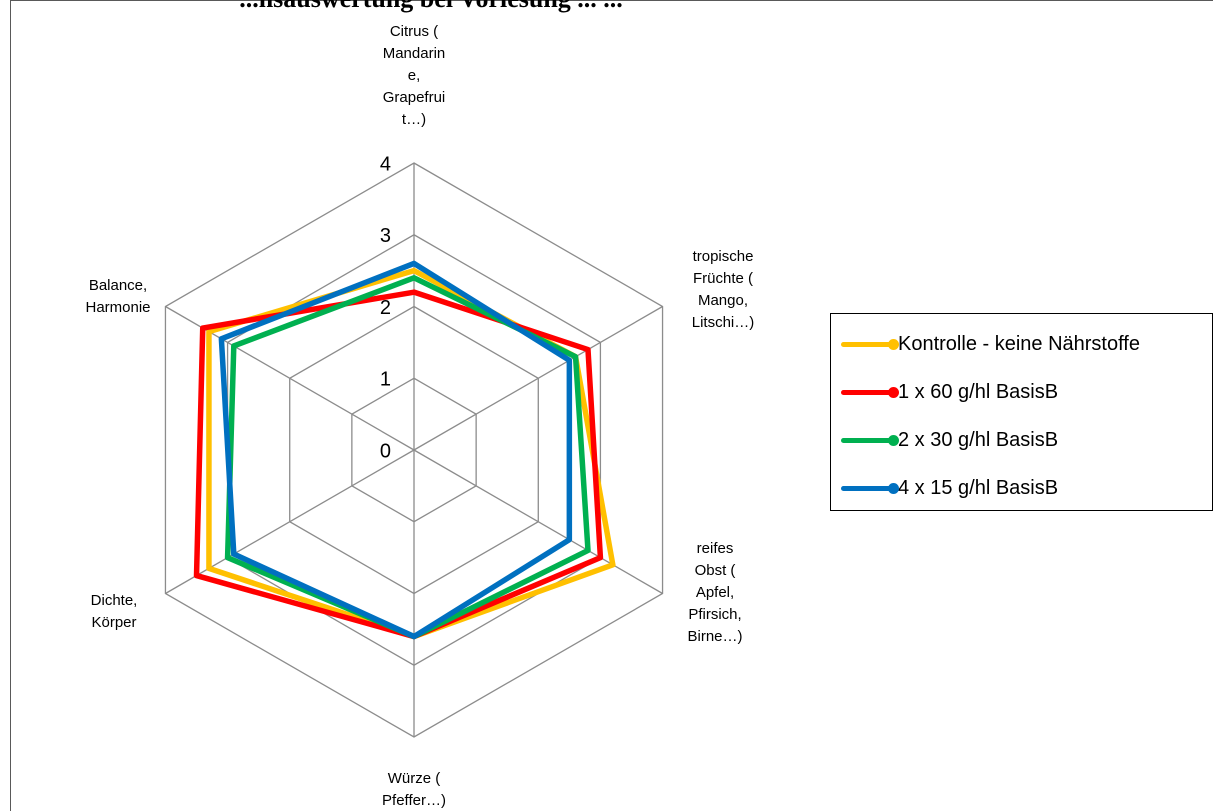 Image resolution: width=1213 pixels, height=812 pixels. Describe the element at coordinates (114, 611) in the screenshot. I see `category-label-4: Dichte, Körper` at that location.